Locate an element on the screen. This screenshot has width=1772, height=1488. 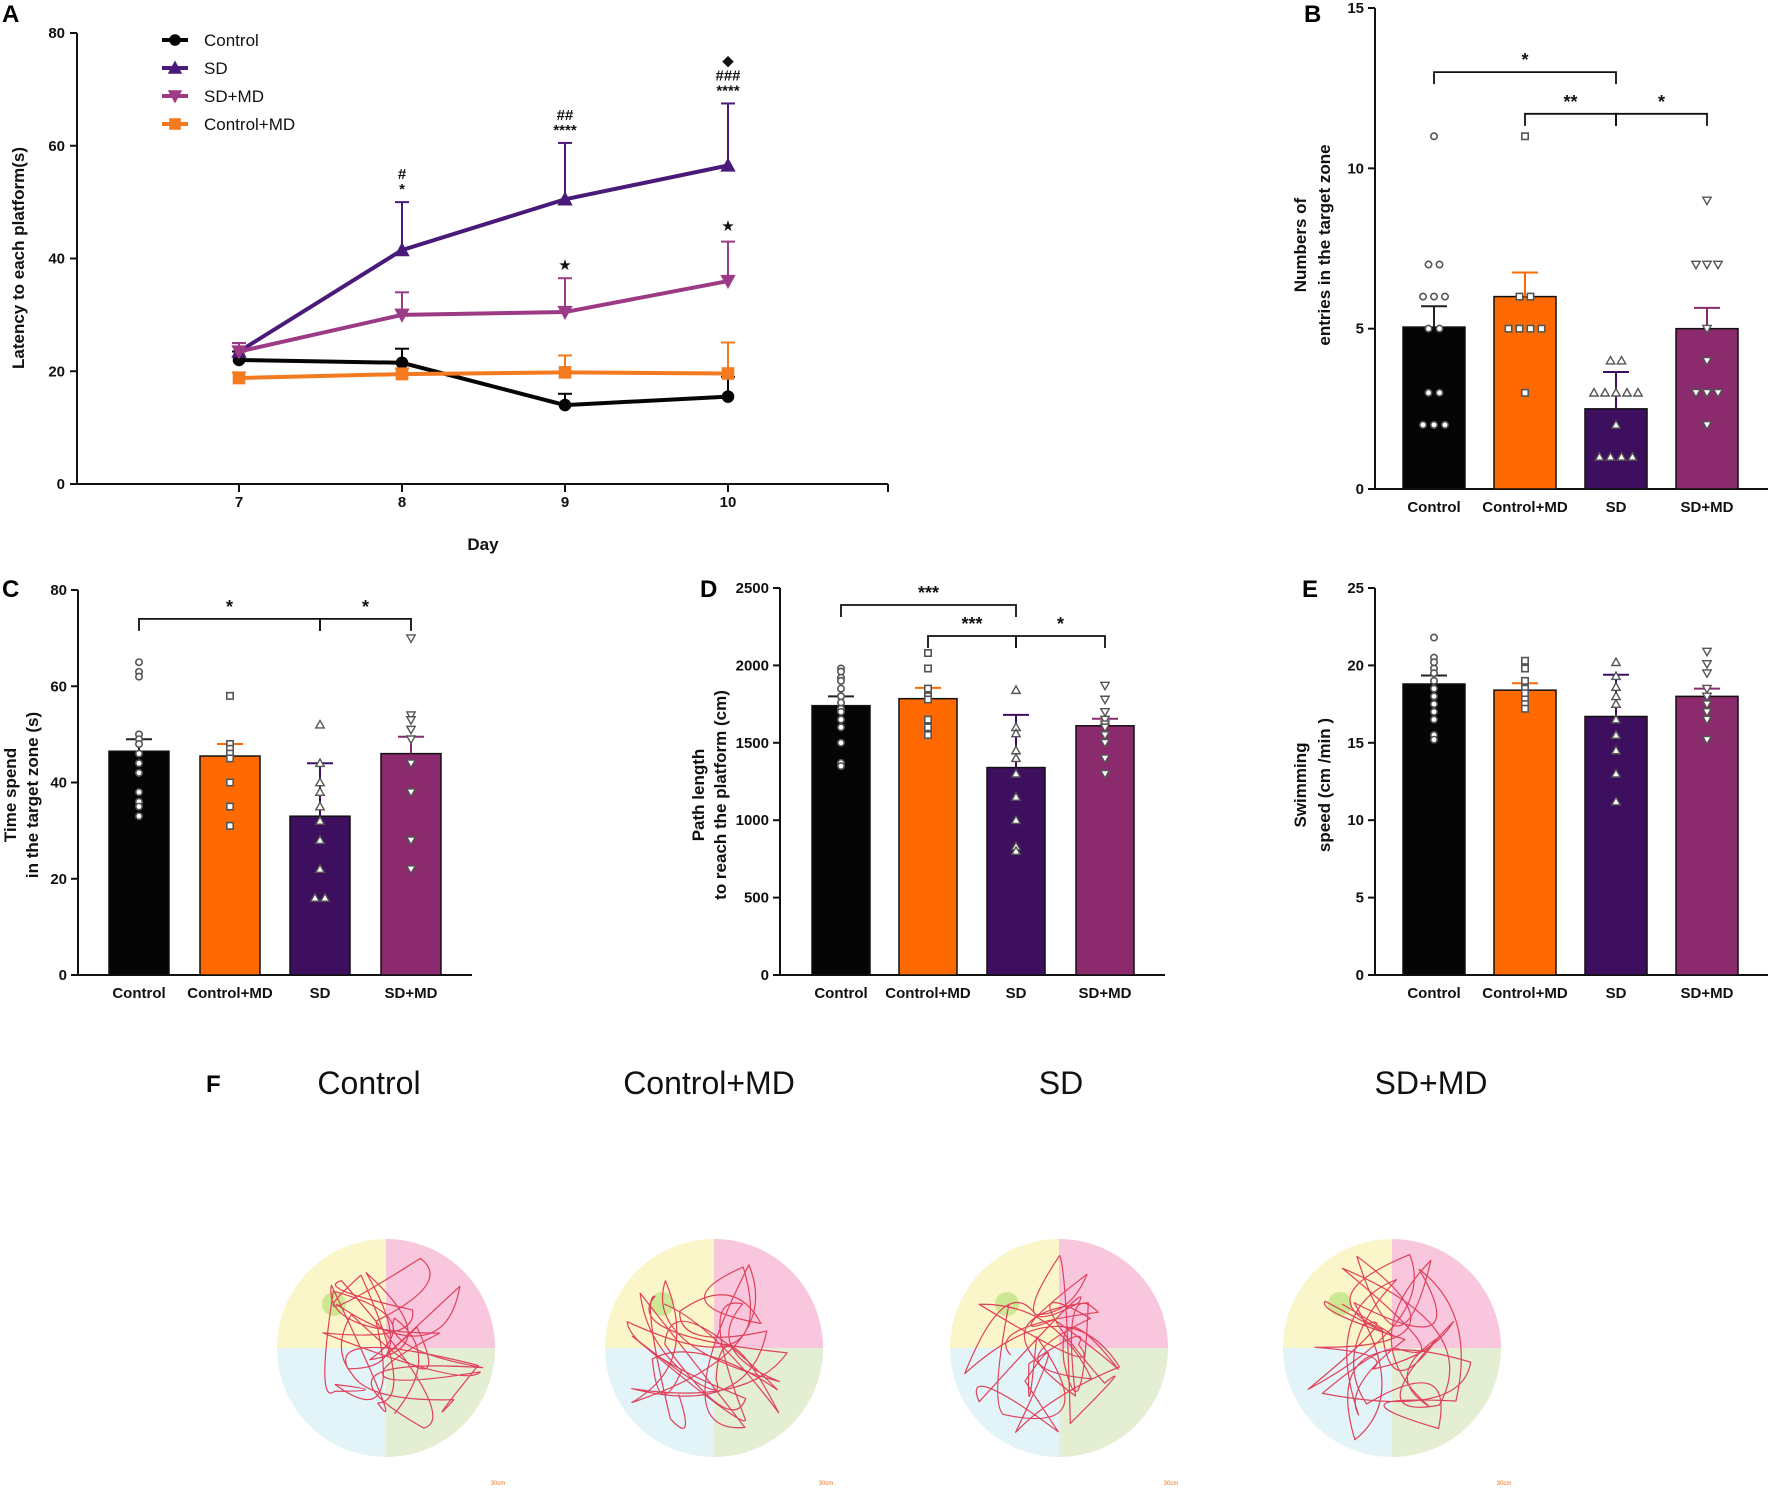
panel-label-d: D is located at coordinates (708, 589).